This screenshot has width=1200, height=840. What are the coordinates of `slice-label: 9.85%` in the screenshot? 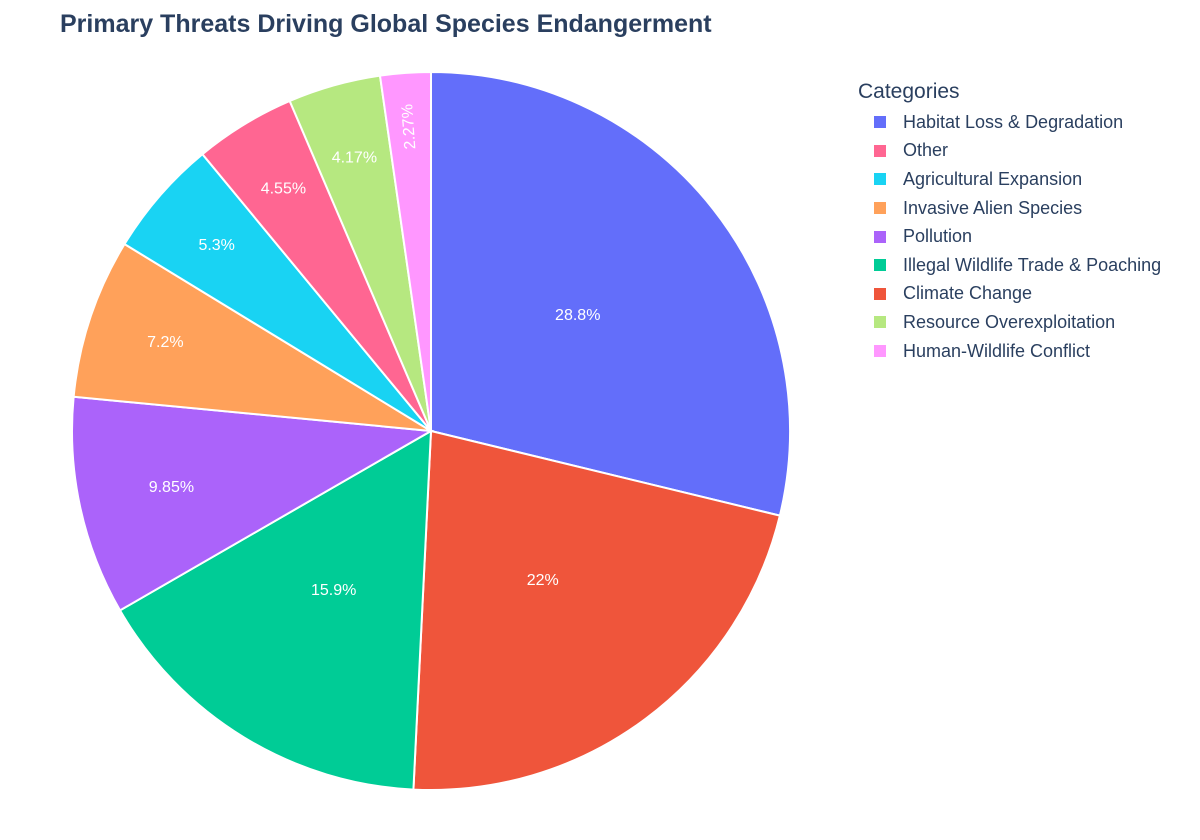 It's located at (171, 487).